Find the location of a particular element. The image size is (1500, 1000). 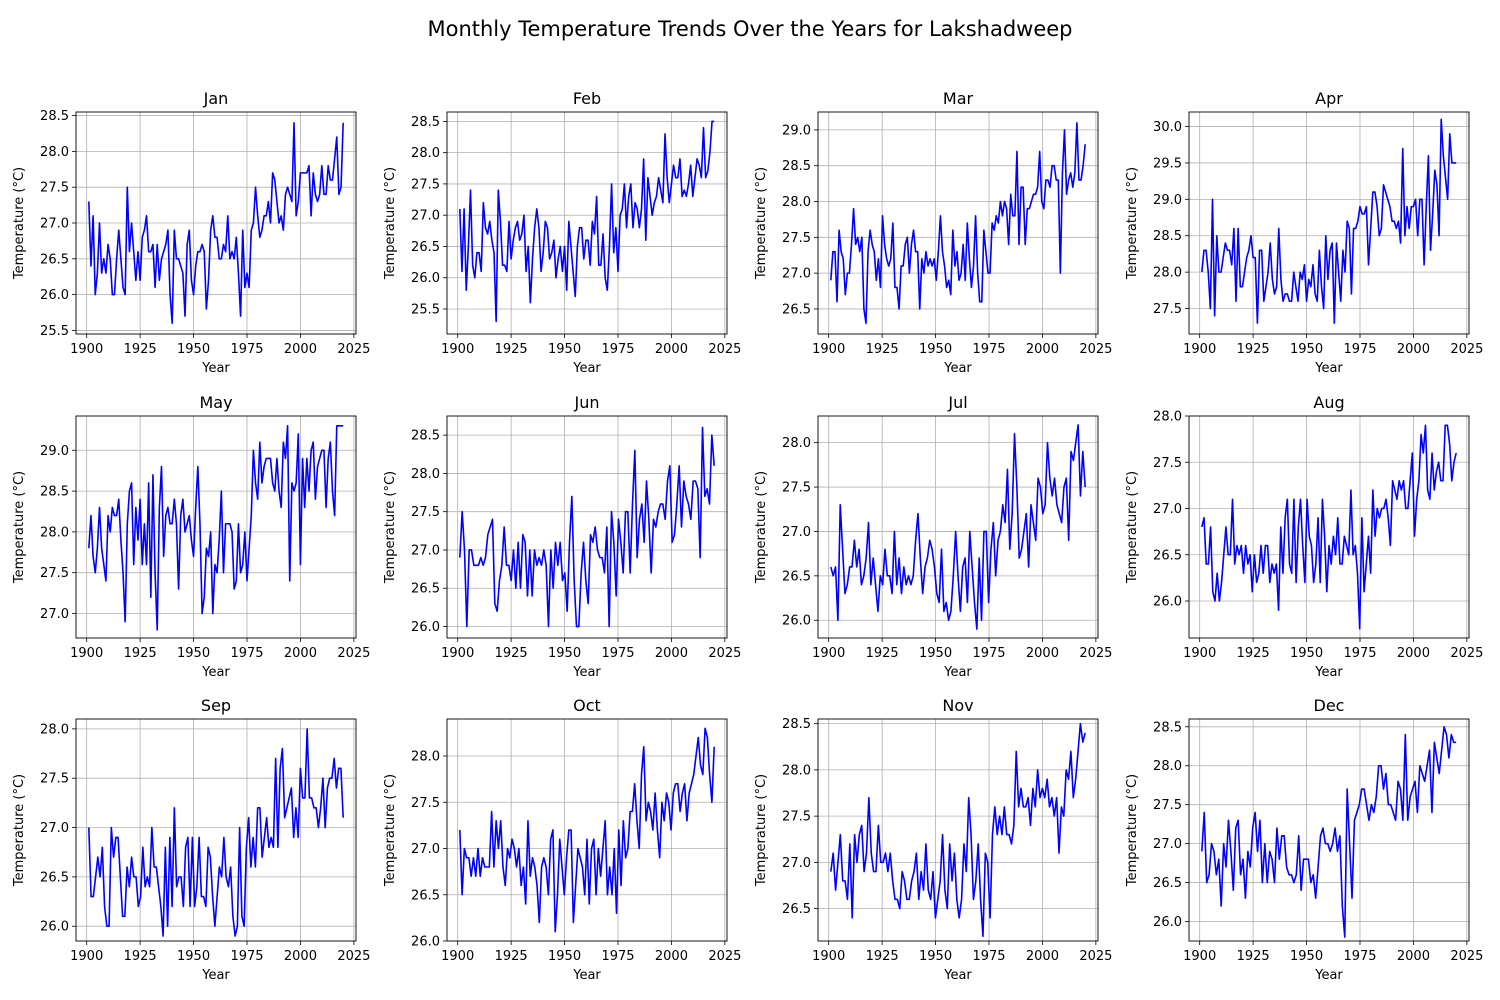

panel-title: Jul is located at coordinates (957, 402).